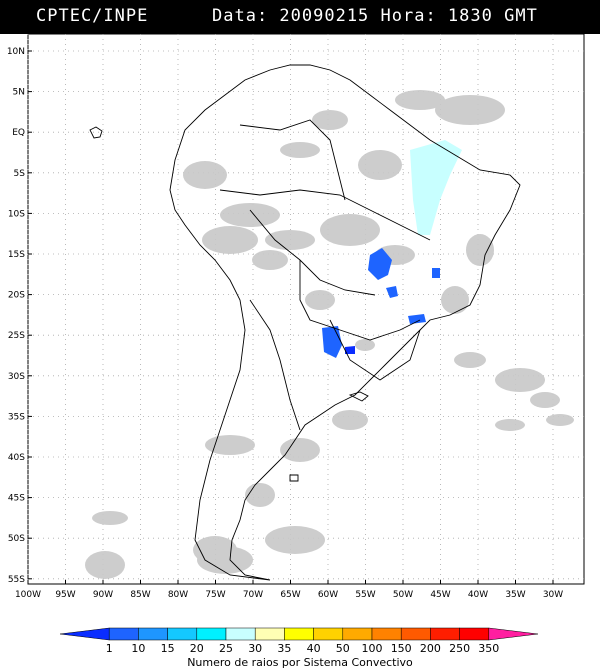  I want to click on lat-label: 10N, so click(16, 52).